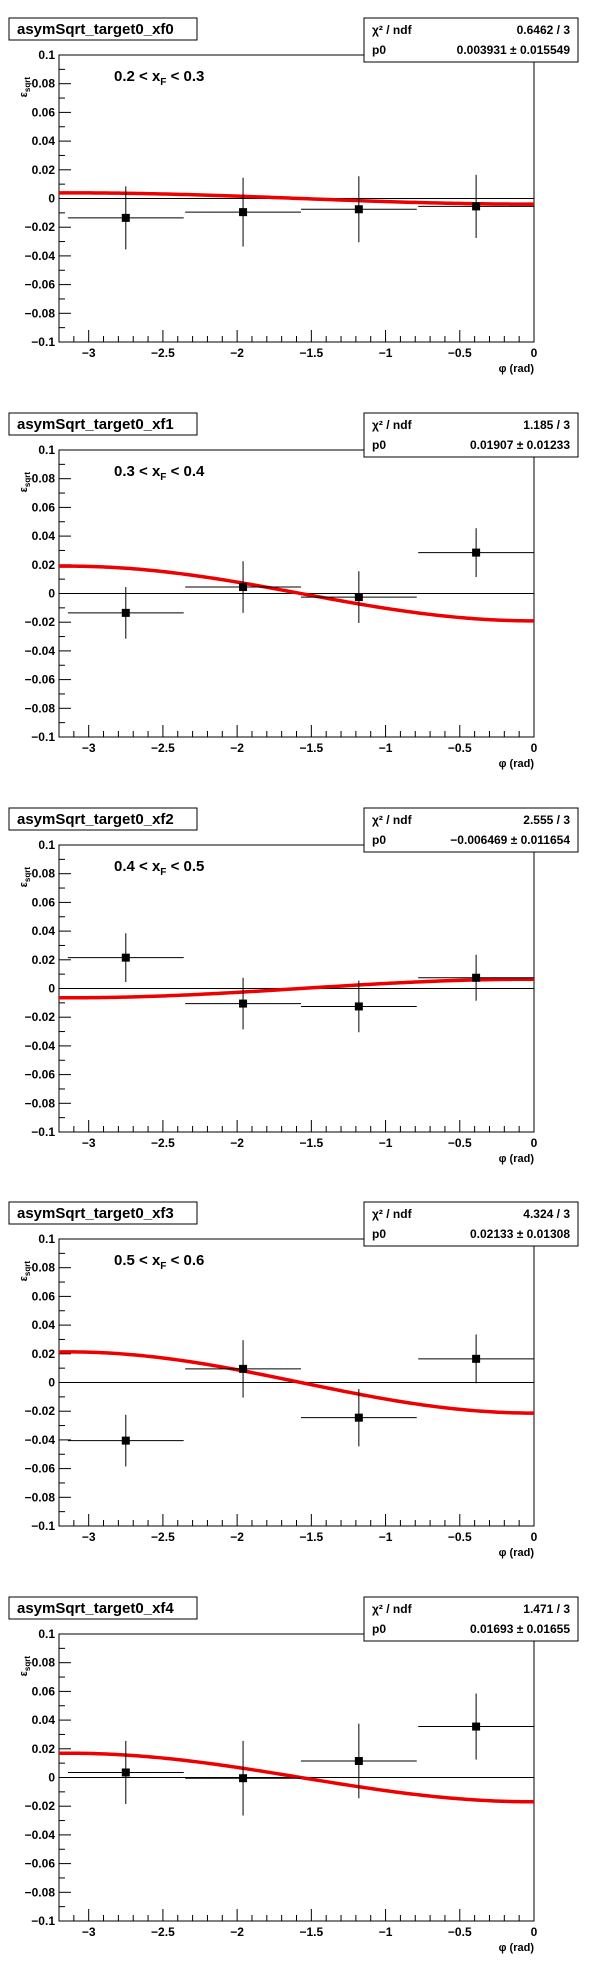 Image resolution: width=596 pixels, height=1974 pixels. Describe the element at coordinates (546, 820) in the screenshot. I see `stats-chi2-value: 2.555 / 3` at that location.